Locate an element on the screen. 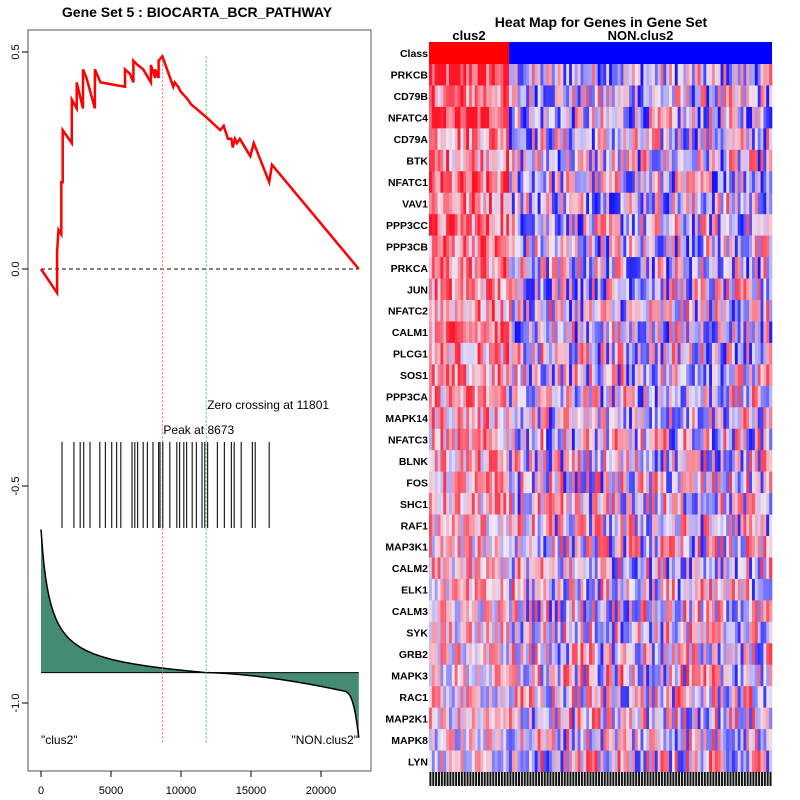 The image size is (800, 800). x-tick-label: 0 is located at coordinates (41, 791).